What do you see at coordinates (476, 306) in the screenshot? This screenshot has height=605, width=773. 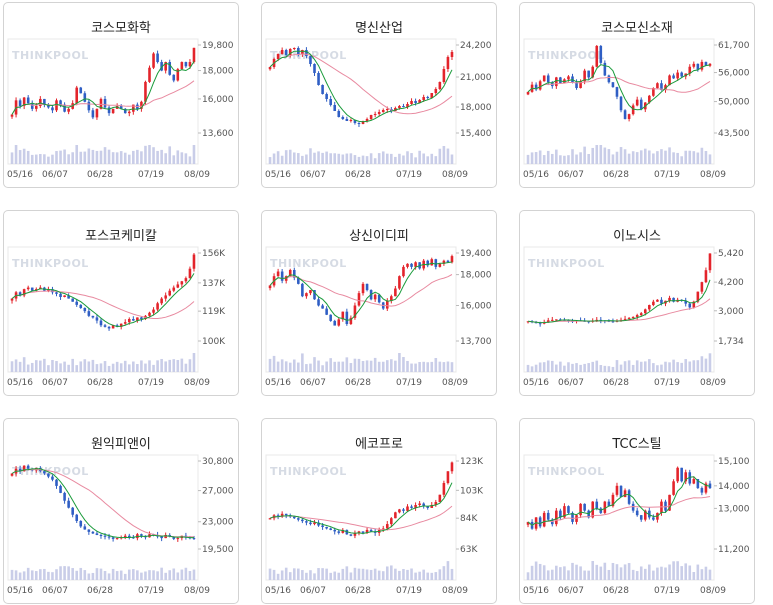 I see `y-tick-label: 16,000` at bounding box center [476, 306].